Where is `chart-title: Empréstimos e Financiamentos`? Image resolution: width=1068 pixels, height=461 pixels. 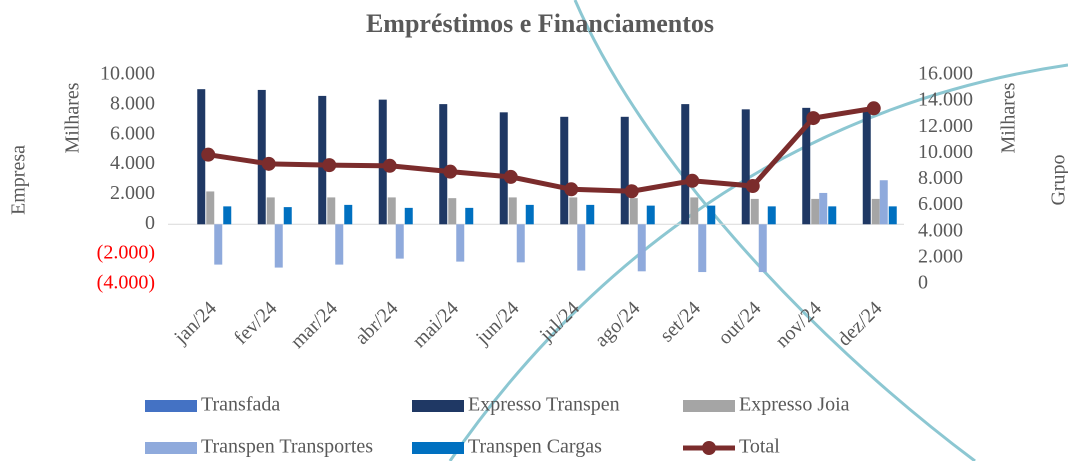 chart-title: Empréstimos e Financiamentos is located at coordinates (540, 23).